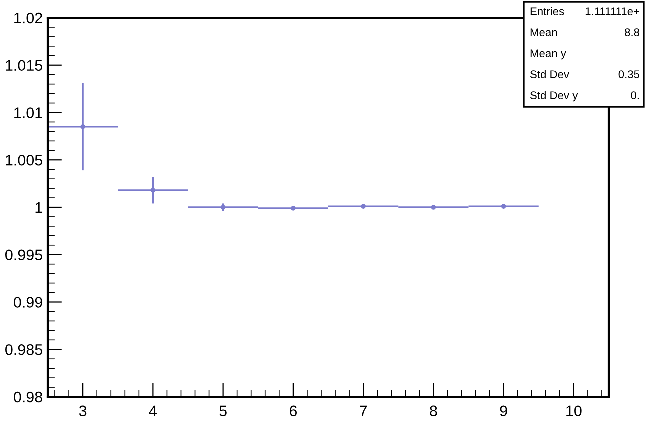 Image resolution: width=646 pixels, height=429 pixels. Describe the element at coordinates (24, 350) in the screenshot. I see `y-tick-label: 0.985` at that location.